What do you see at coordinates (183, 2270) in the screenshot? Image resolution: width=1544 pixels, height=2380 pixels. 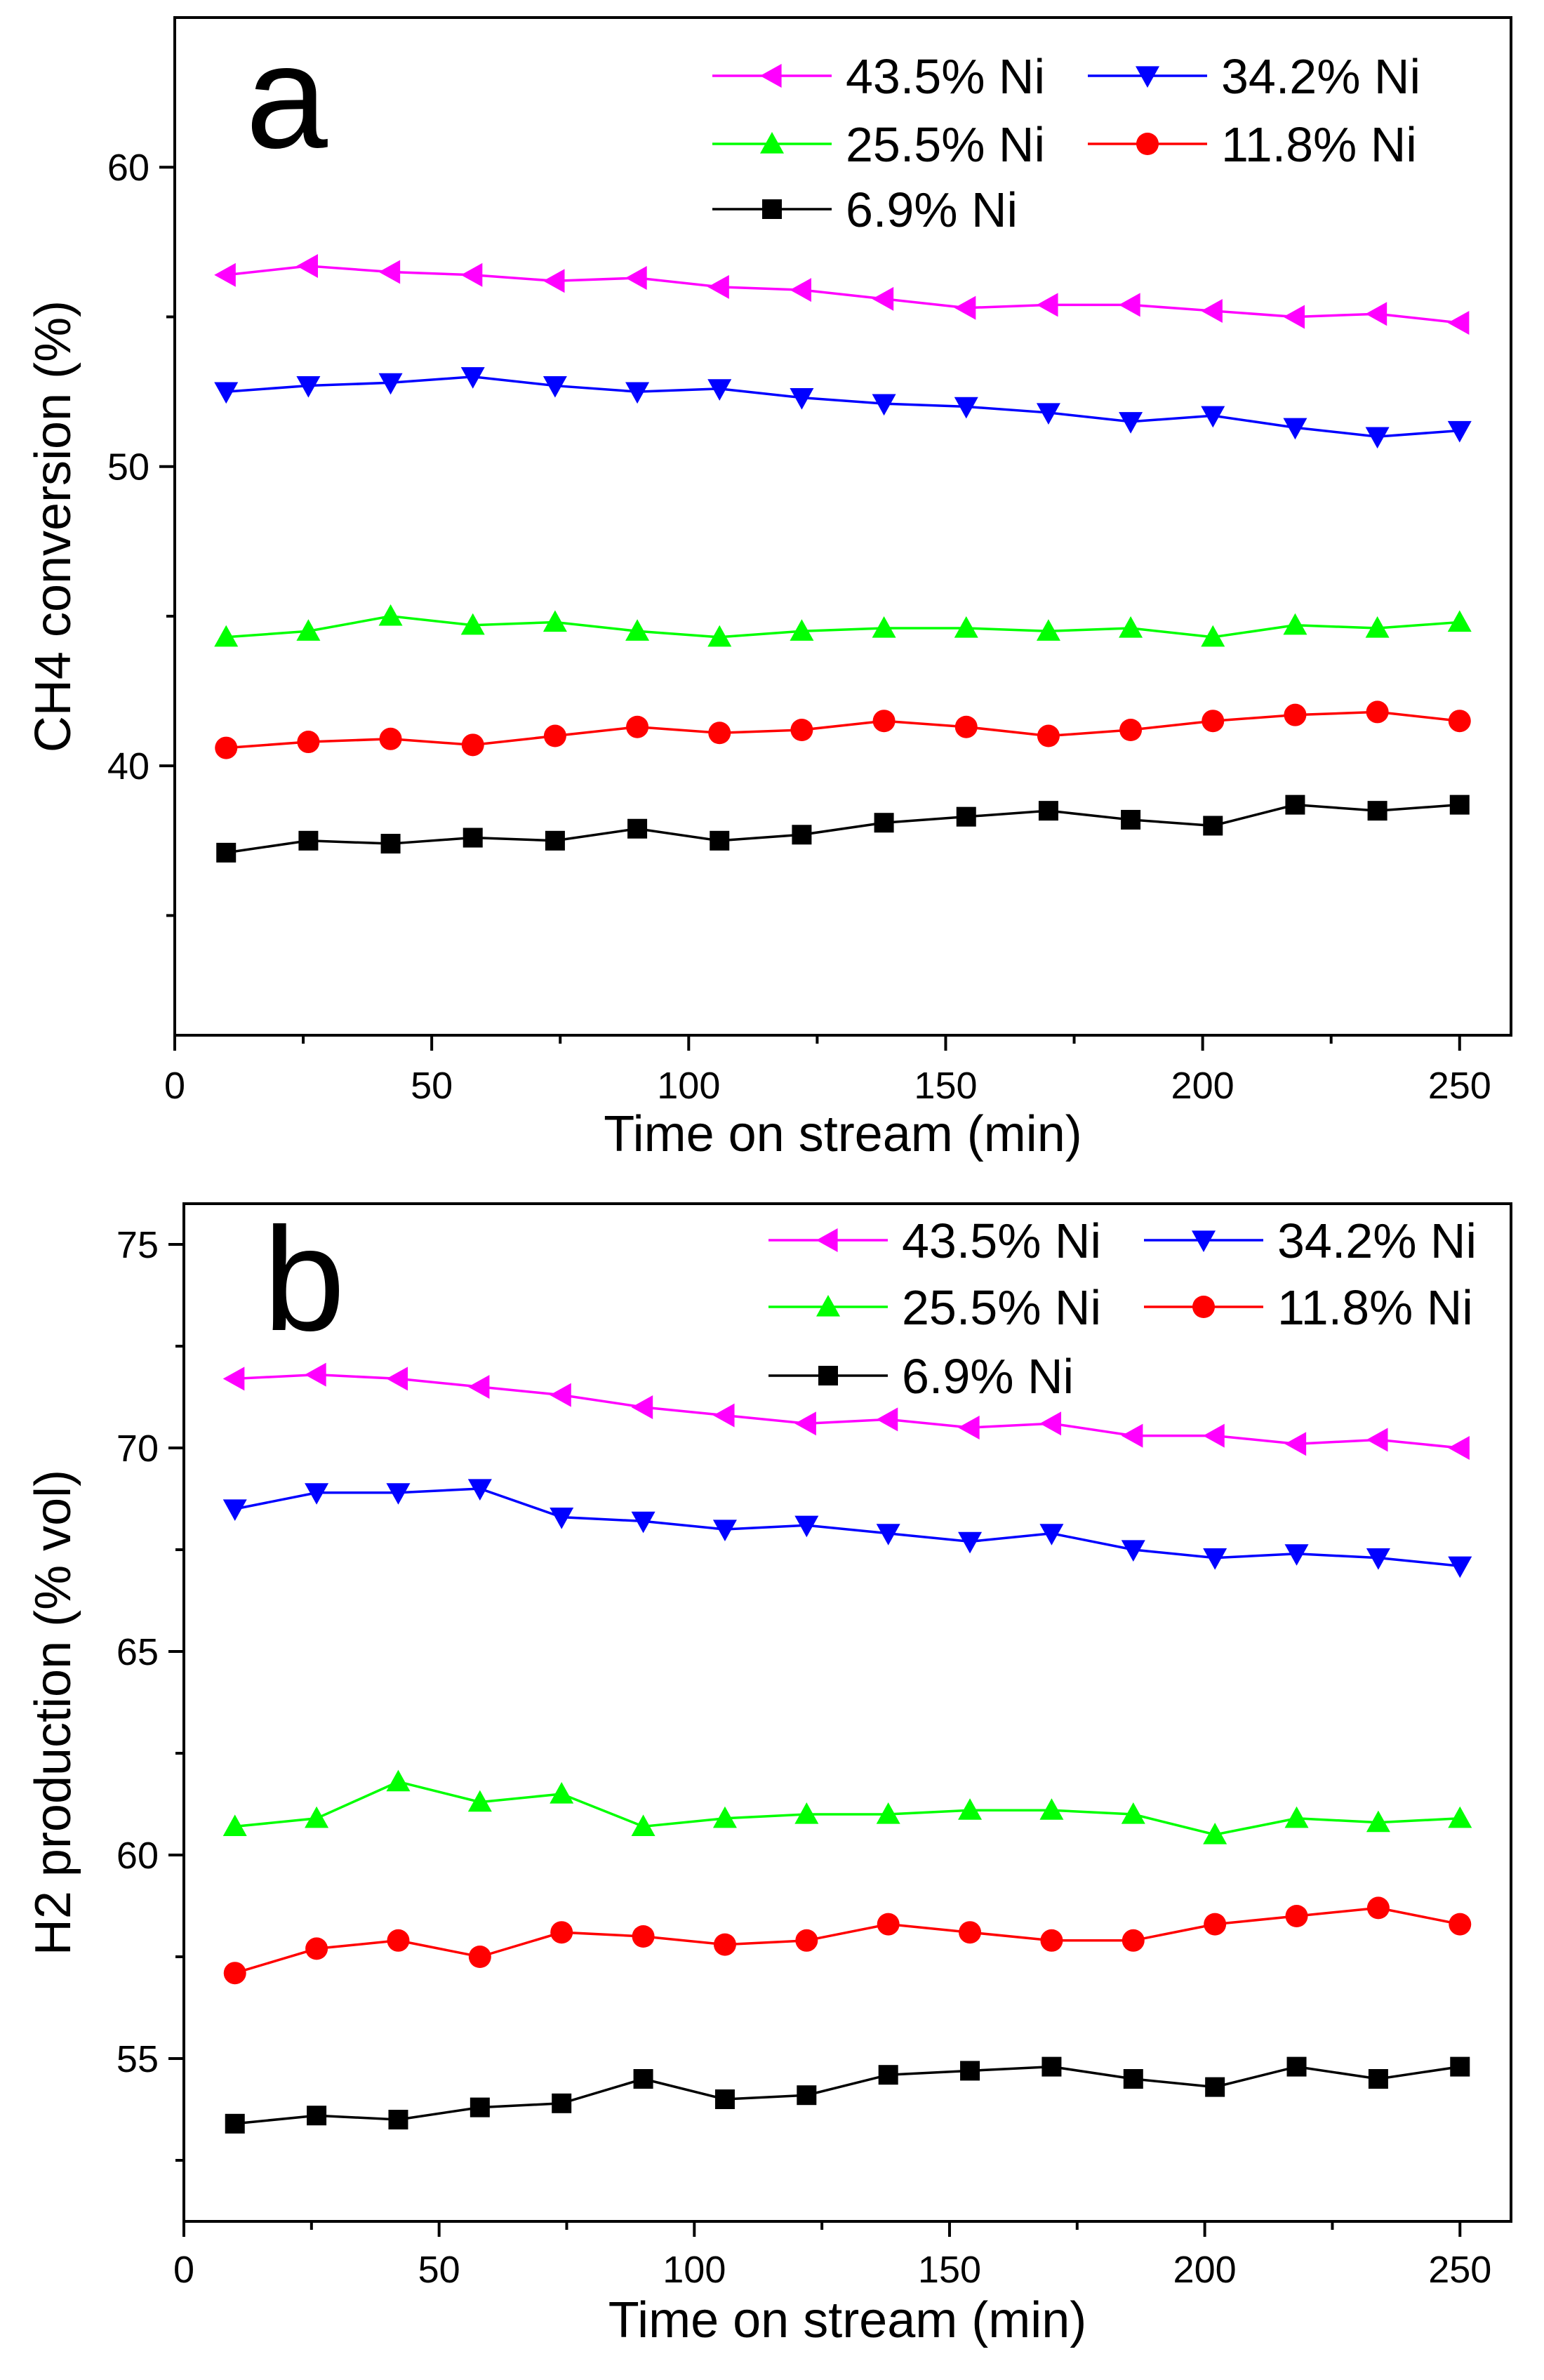 I see `x-tick-label: 0` at bounding box center [183, 2270].